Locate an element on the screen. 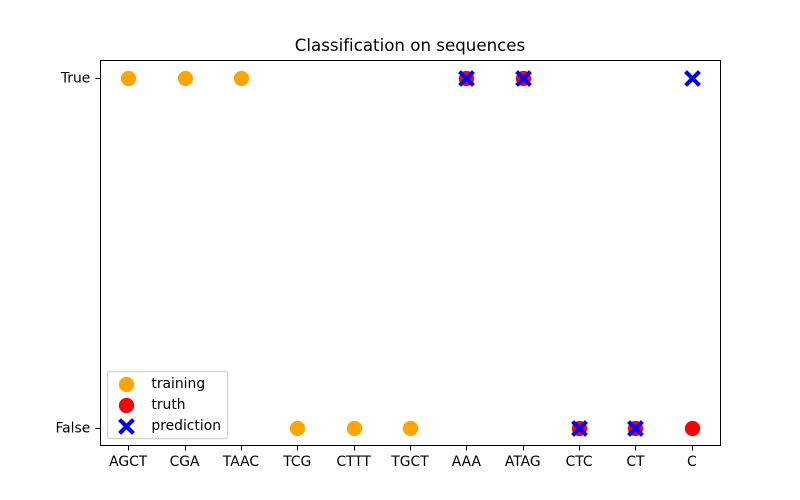 This screenshot has height=500, width=800. marker-training-taac is located at coordinates (241, 78).